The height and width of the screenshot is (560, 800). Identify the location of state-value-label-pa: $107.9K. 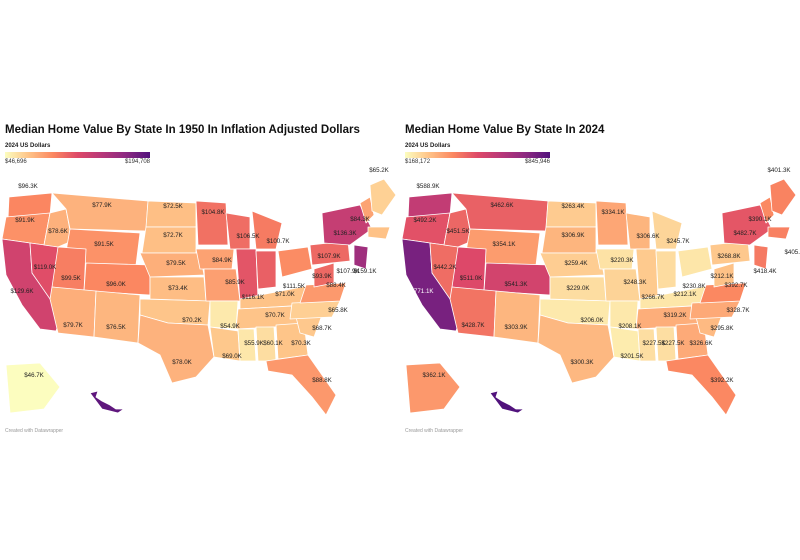
(329, 256).